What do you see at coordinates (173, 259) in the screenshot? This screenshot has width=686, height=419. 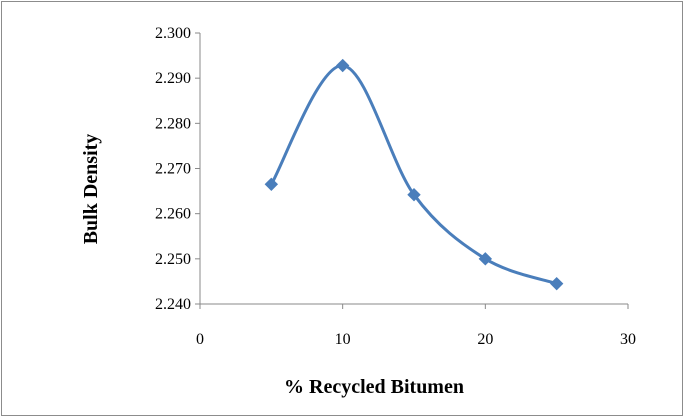 I see `y-tick-label: 2.250` at bounding box center [173, 259].